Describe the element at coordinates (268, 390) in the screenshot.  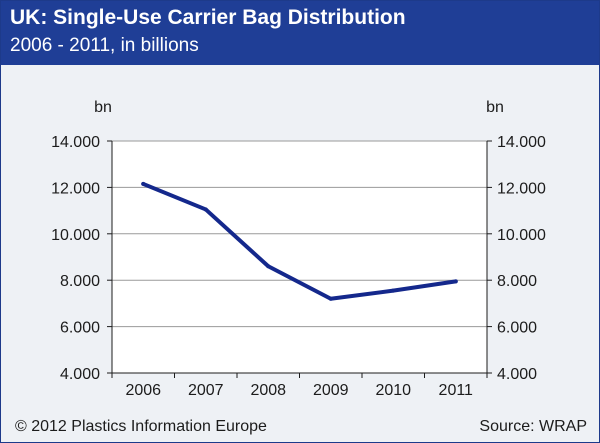
I see `x-tick-label: 2008` at that location.